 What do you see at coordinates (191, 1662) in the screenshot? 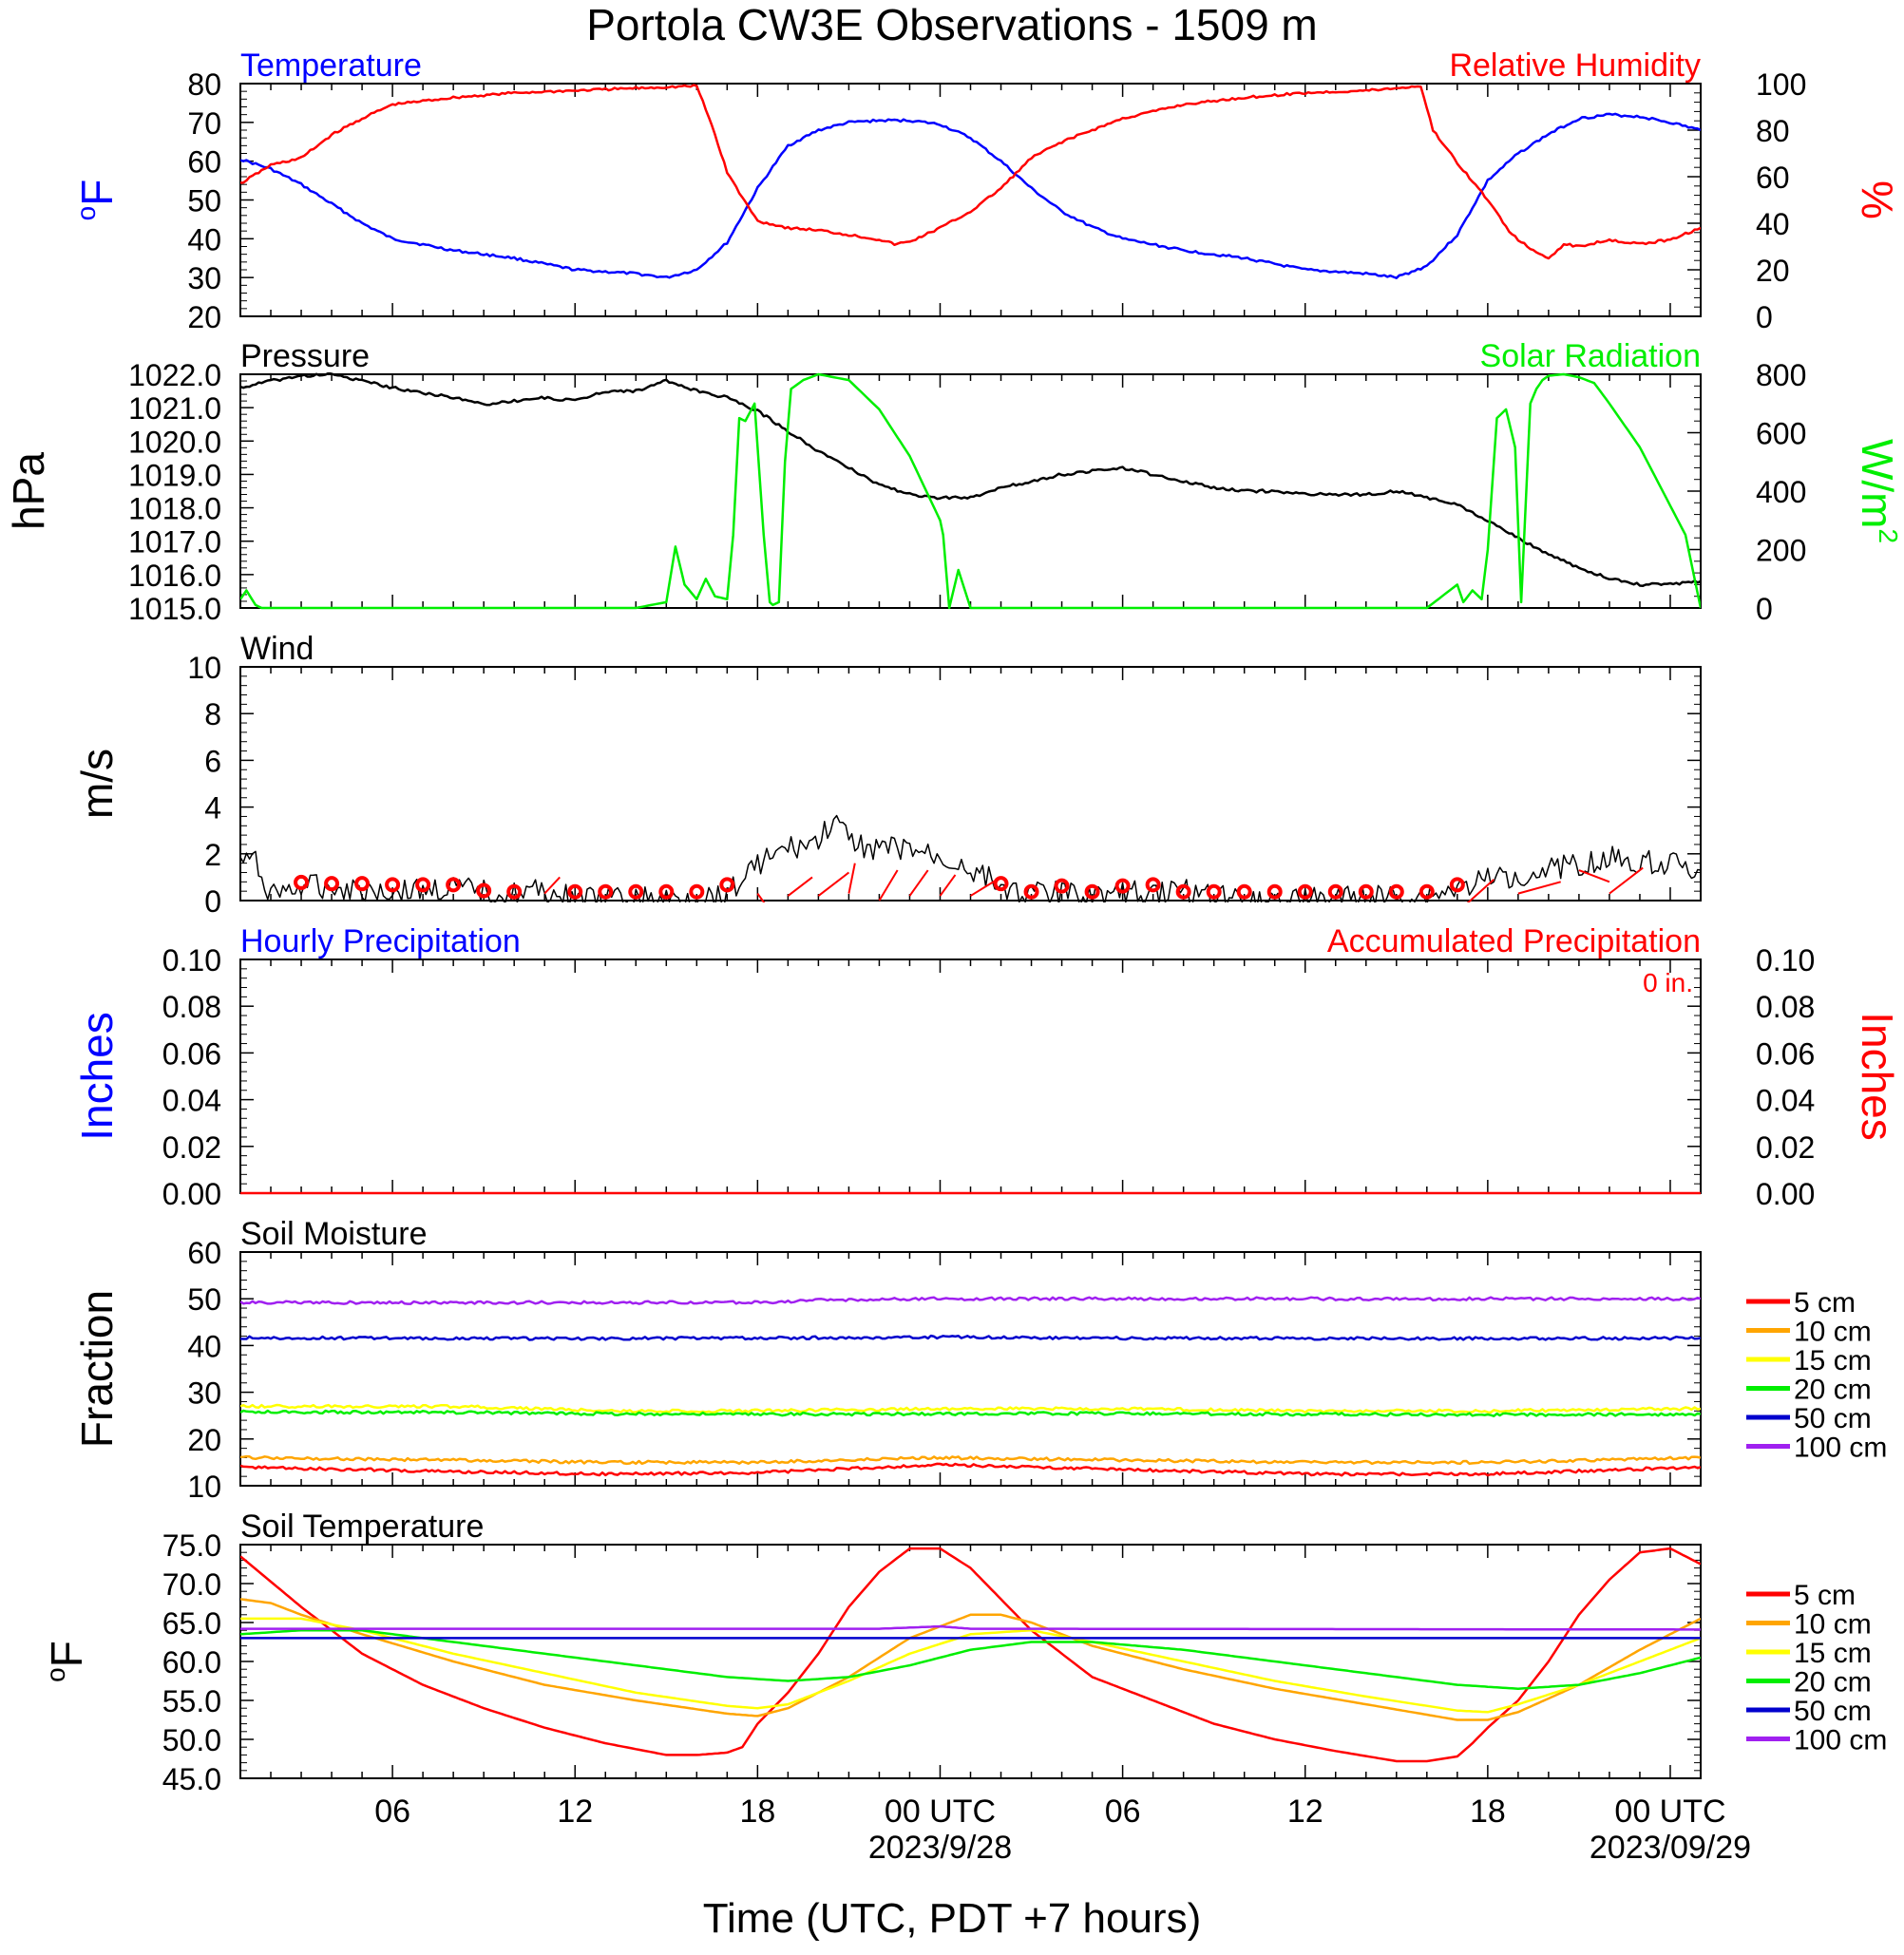
I see `y-tick-label-left: 60.0` at bounding box center [191, 1662].